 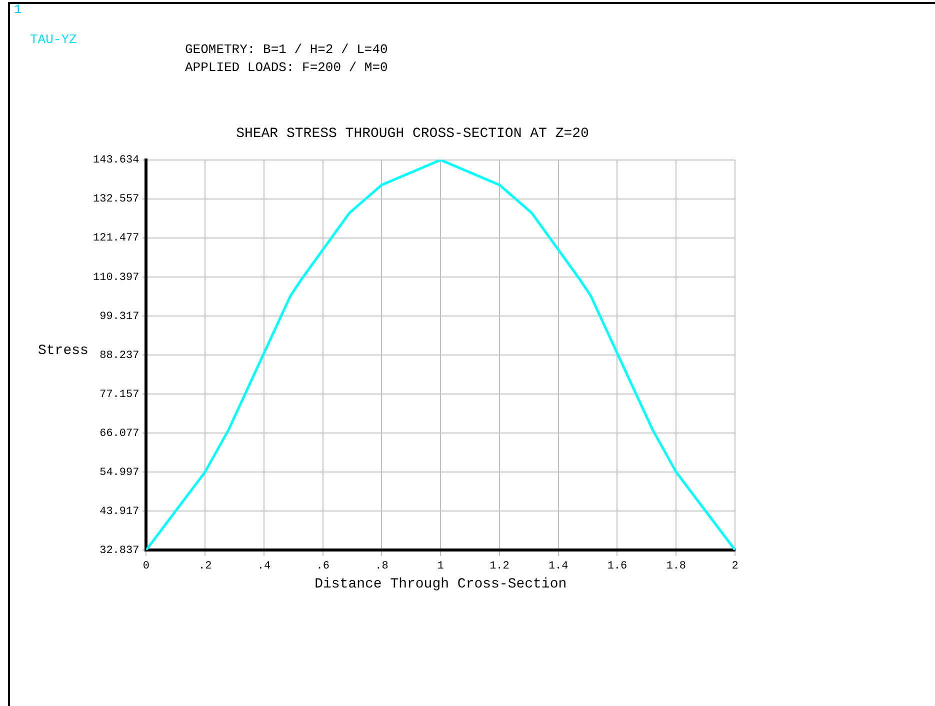 What do you see at coordinates (120, 550) in the screenshot?
I see `y-tick-label: 32.837` at bounding box center [120, 550].